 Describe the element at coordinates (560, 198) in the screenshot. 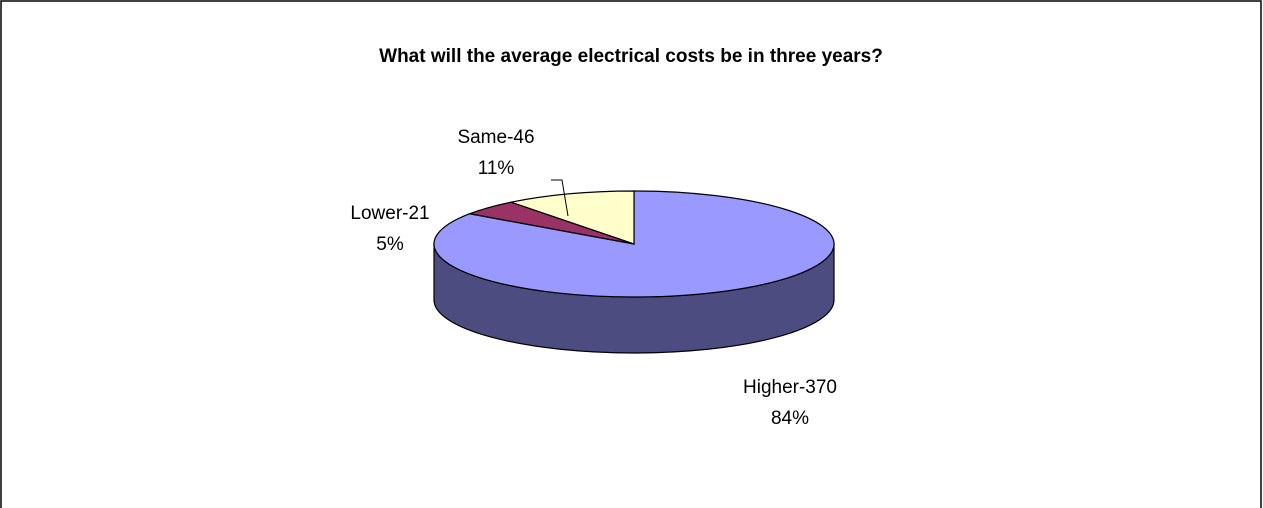

I see `leader-line-same` at that location.